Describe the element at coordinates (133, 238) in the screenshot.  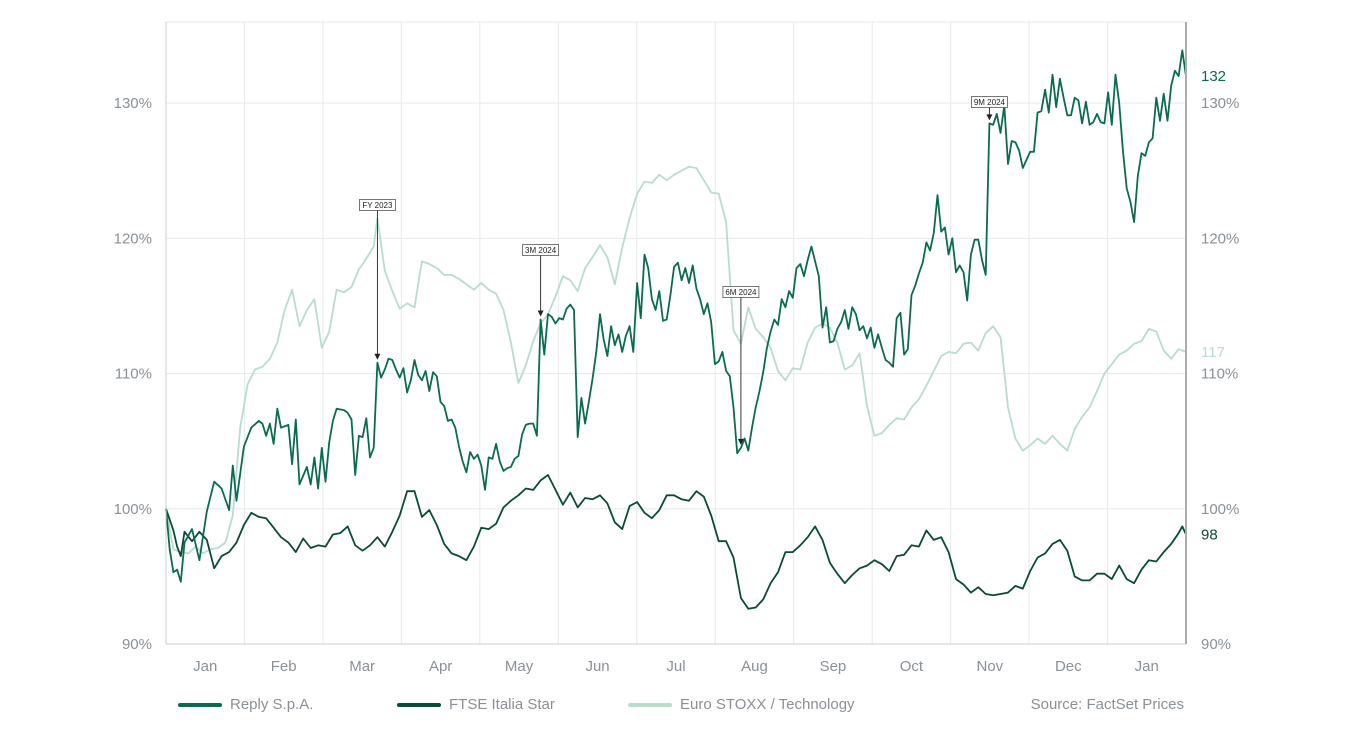
I see `y-tick-label-left: 120%` at that location.